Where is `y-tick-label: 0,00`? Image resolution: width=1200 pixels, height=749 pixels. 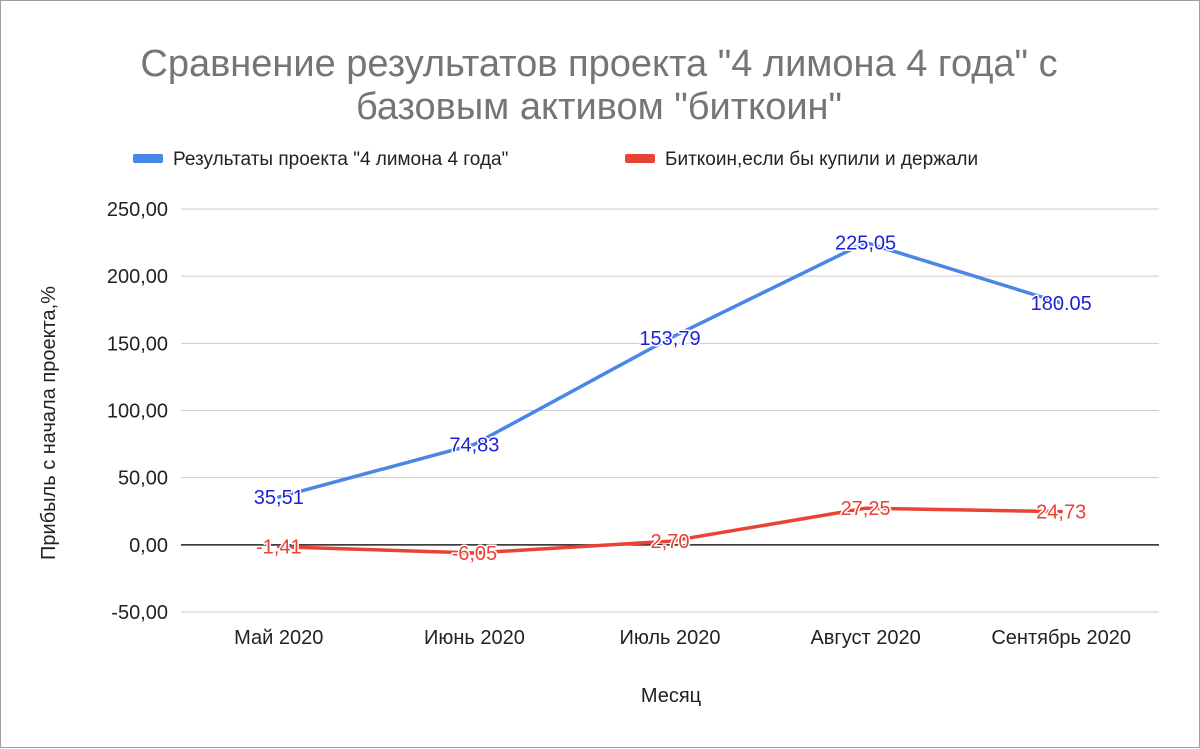
y-tick-label: 0,00 is located at coordinates (148, 546).